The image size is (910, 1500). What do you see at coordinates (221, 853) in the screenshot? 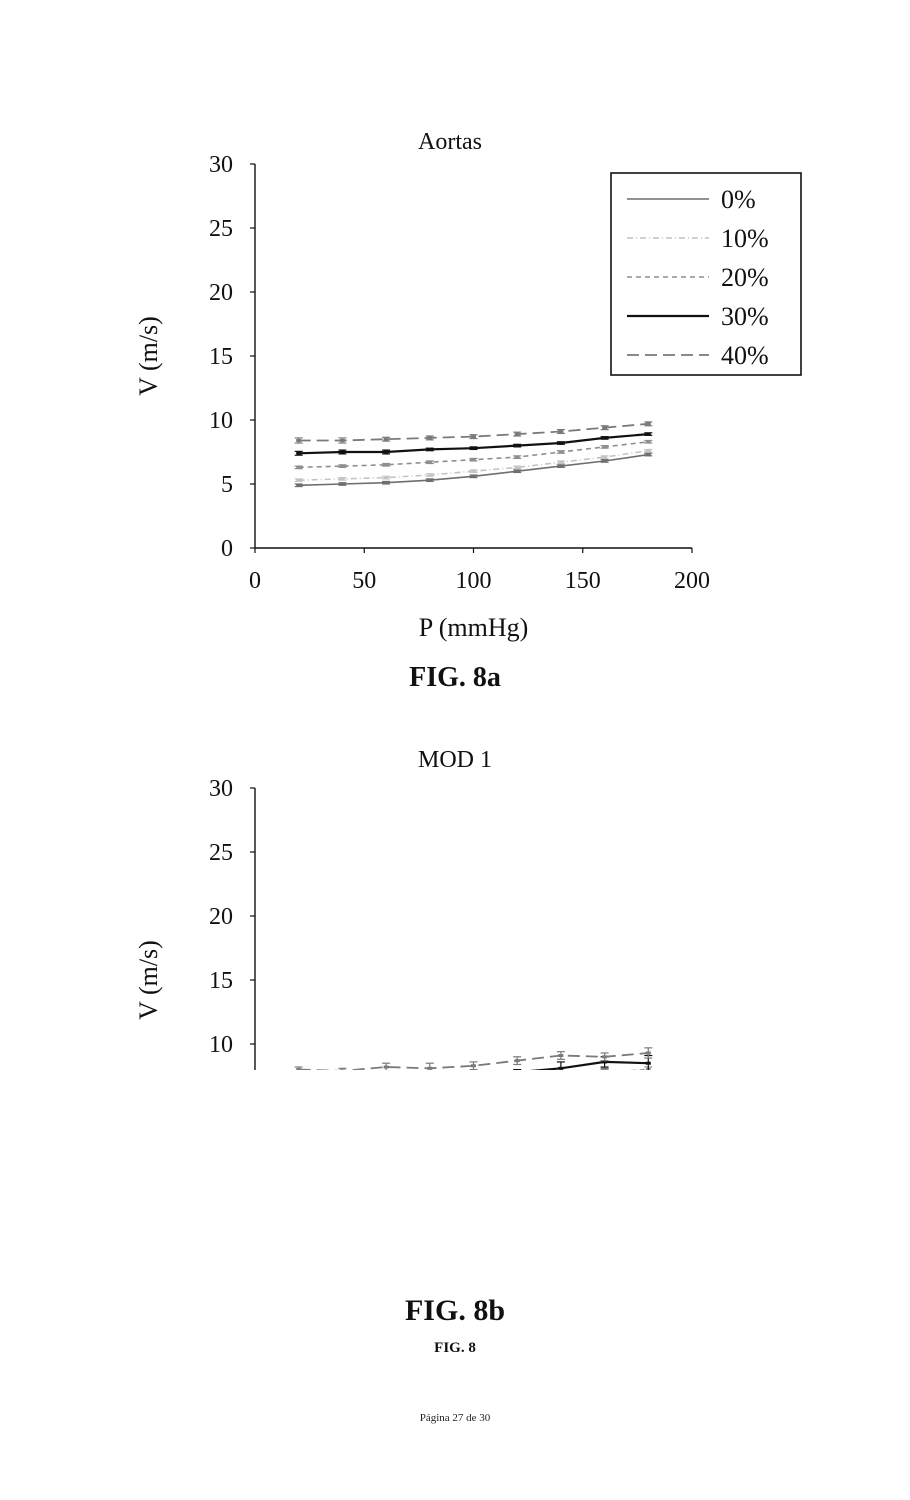
I see `y-tick-label: 25` at bounding box center [221, 853].